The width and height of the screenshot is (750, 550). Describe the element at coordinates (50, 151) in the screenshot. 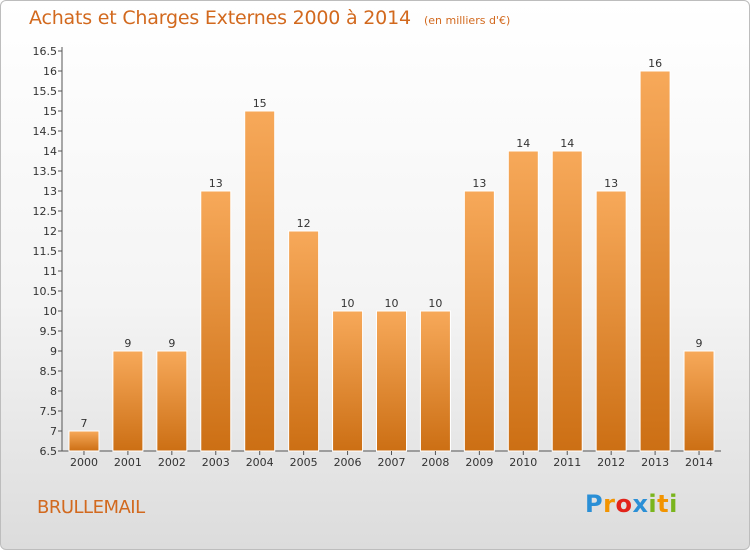

I see `y-tick-label: 14` at that location.